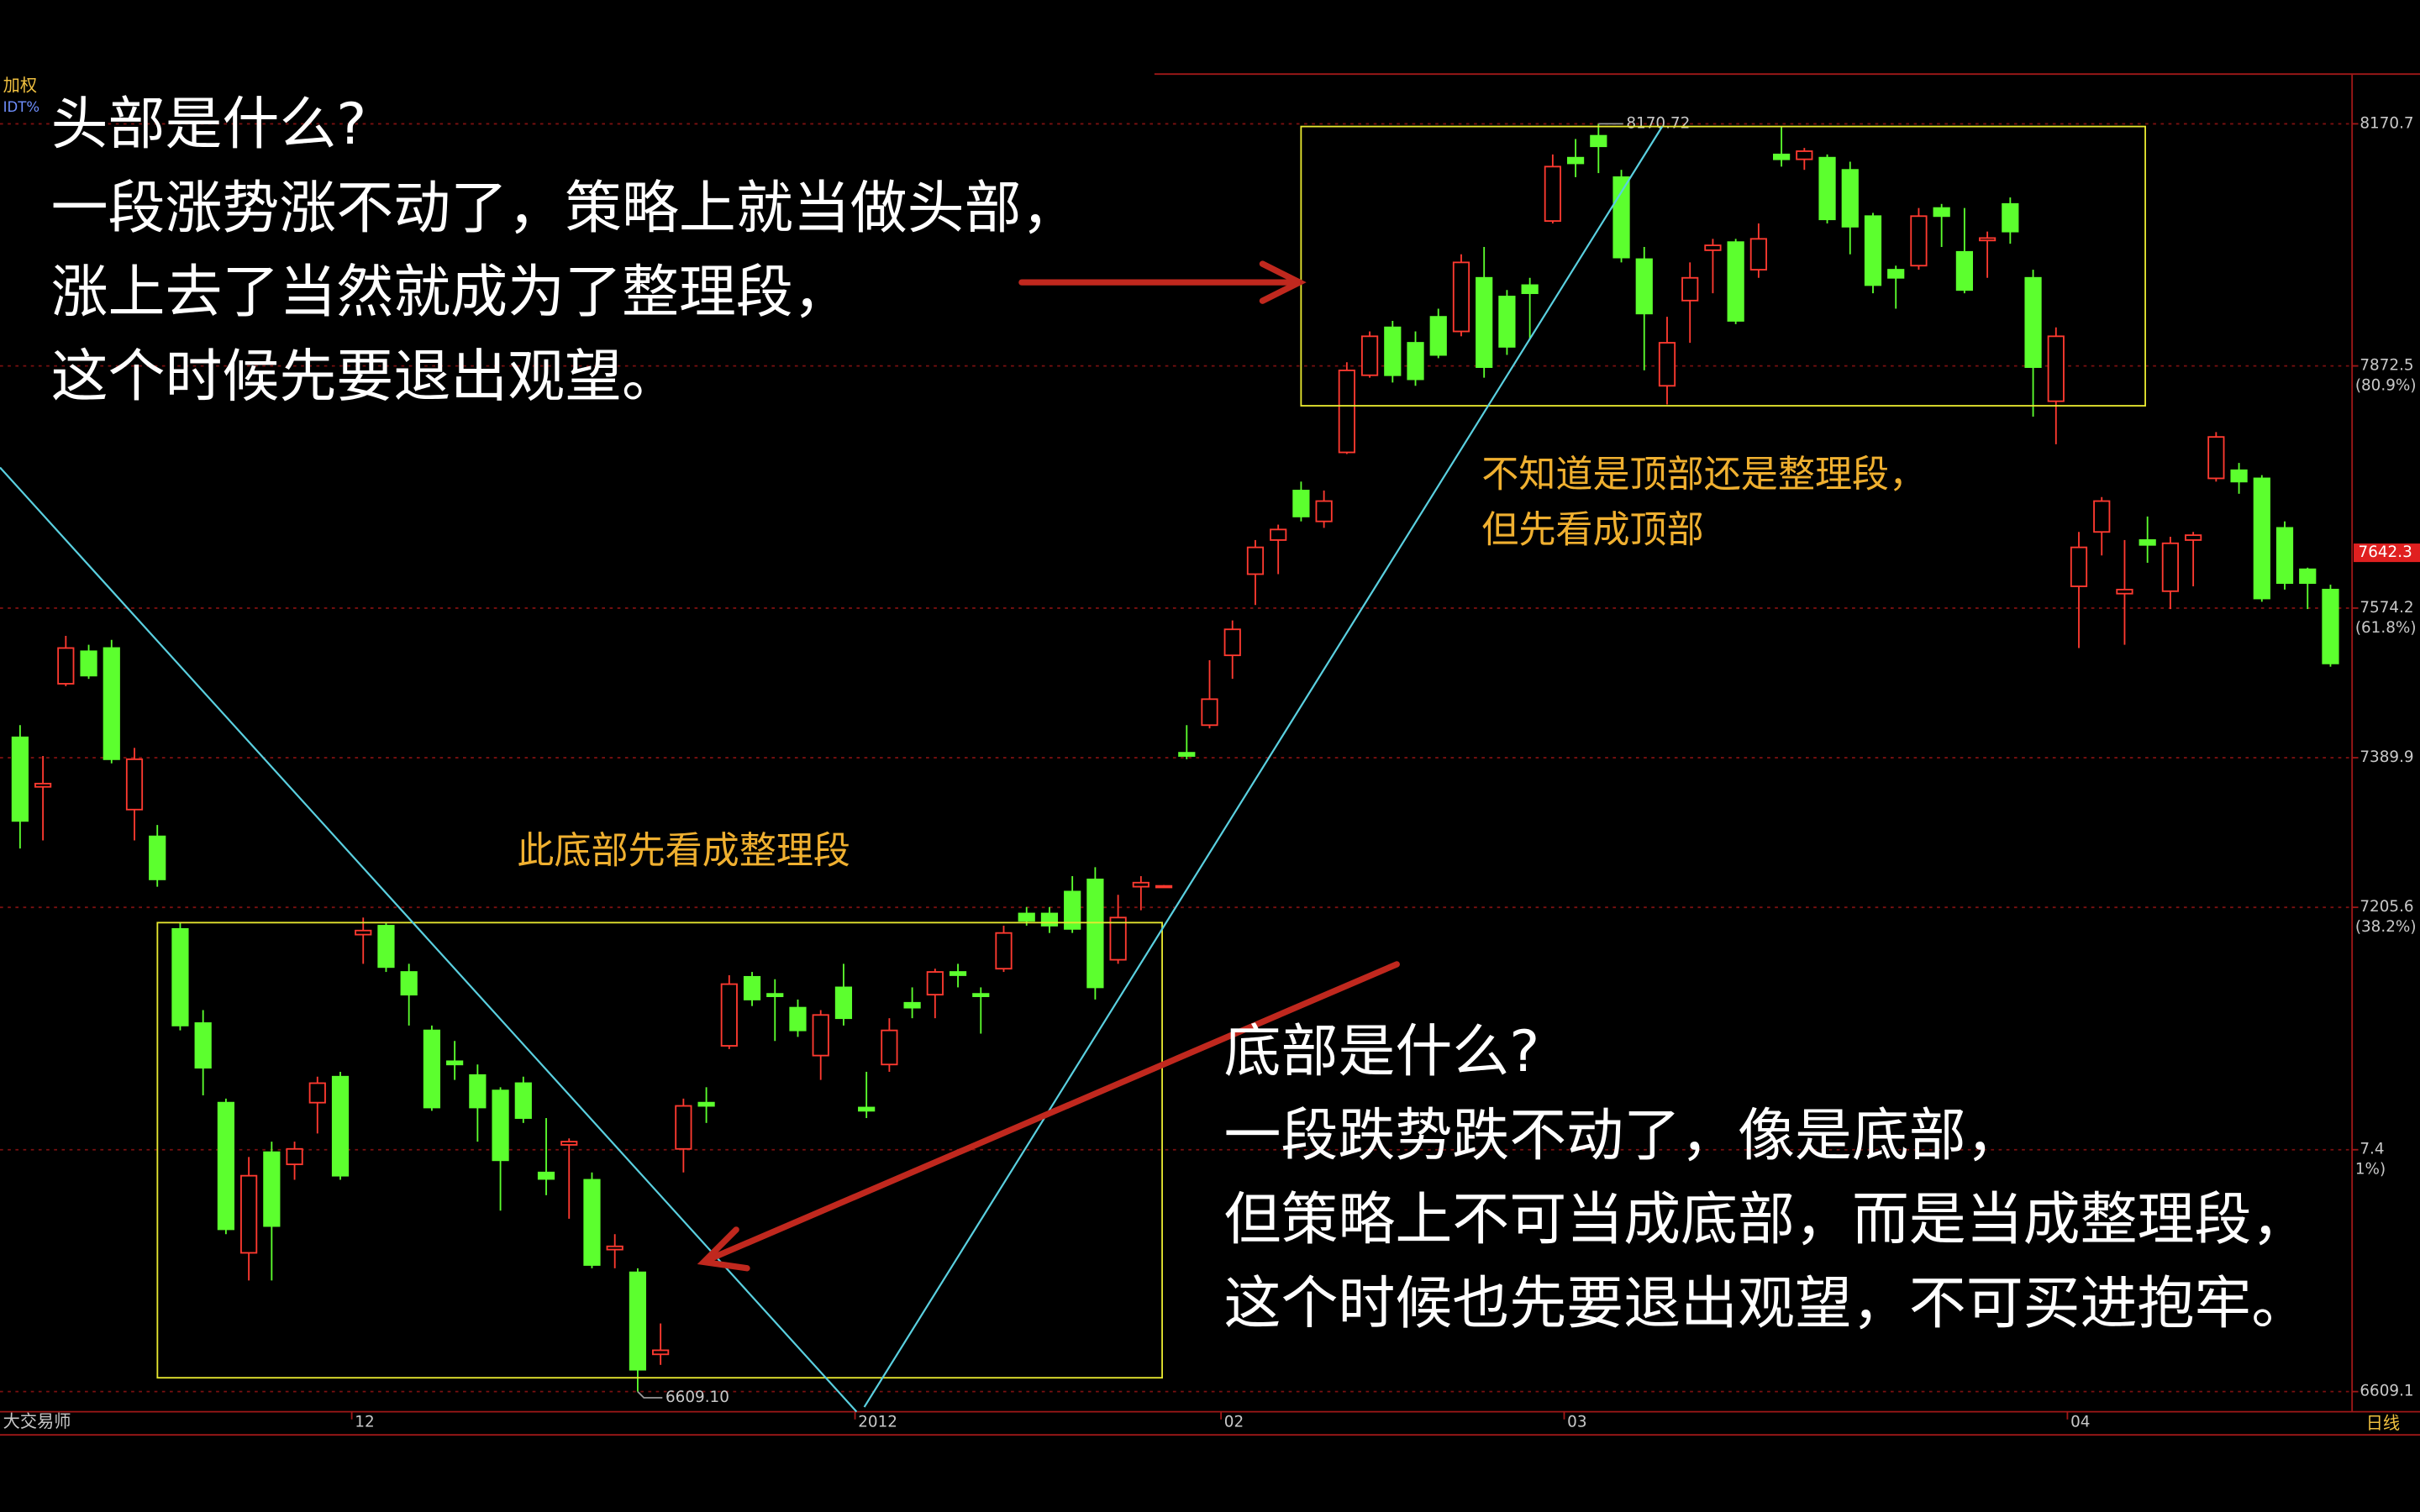 Image resolution: width=2420 pixels, height=1512 pixels. Describe the element at coordinates (1766, 1304) in the screenshot. I see `annotation-line: 这个时候也先要退出观望，不可买进抱牢。` at that location.